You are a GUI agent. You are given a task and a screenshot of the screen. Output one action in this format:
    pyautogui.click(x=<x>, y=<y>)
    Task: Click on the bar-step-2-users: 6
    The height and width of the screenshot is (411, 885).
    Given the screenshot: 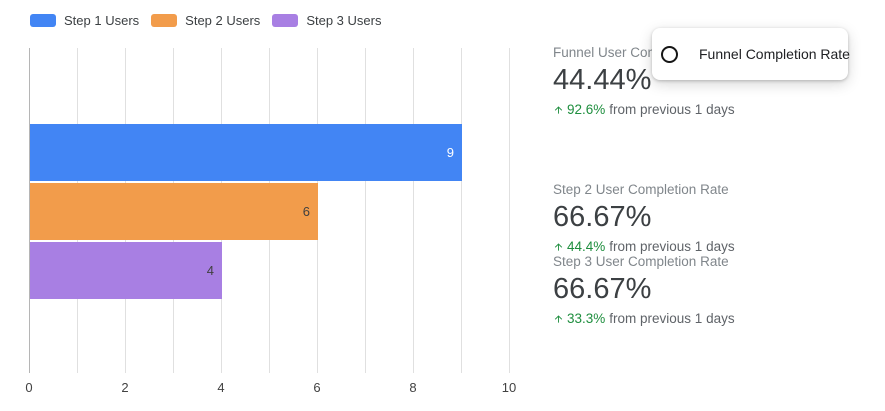 What is the action you would take?
    pyautogui.click(x=174, y=211)
    